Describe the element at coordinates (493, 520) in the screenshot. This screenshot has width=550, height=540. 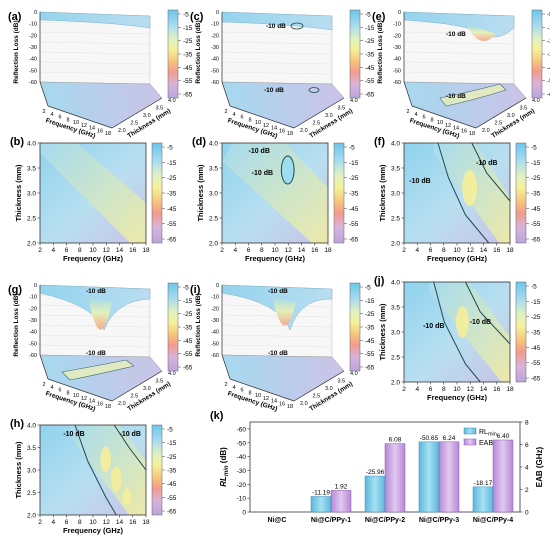
I see `x-tick-label: Ni@C/PPy-4` at that location.